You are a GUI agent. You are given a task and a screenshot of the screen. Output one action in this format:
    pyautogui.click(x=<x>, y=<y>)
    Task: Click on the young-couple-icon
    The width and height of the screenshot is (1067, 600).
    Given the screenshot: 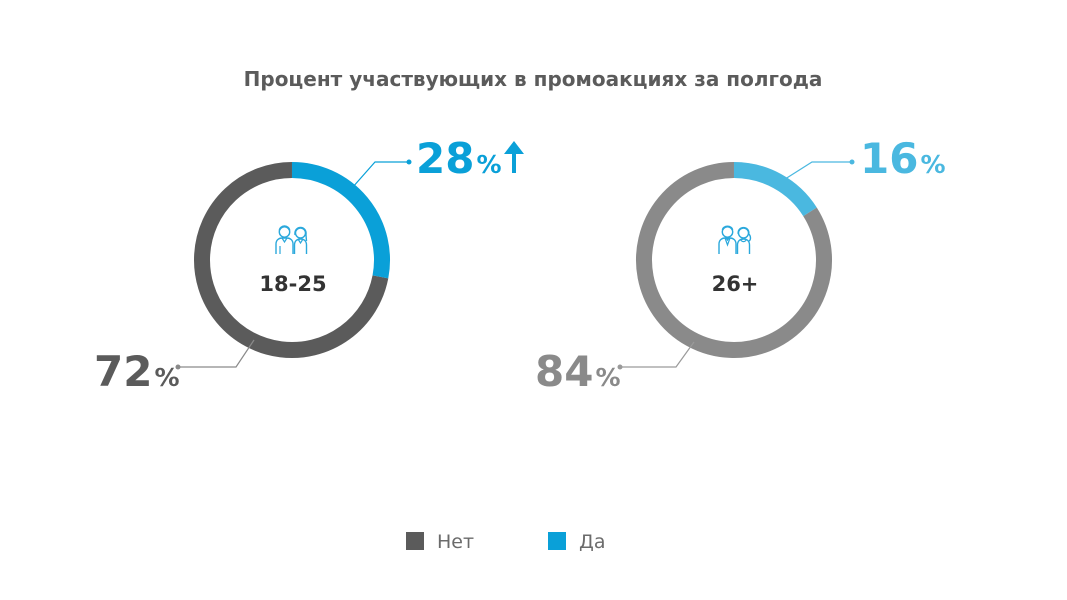 What is the action you would take?
    pyautogui.click(x=291, y=240)
    